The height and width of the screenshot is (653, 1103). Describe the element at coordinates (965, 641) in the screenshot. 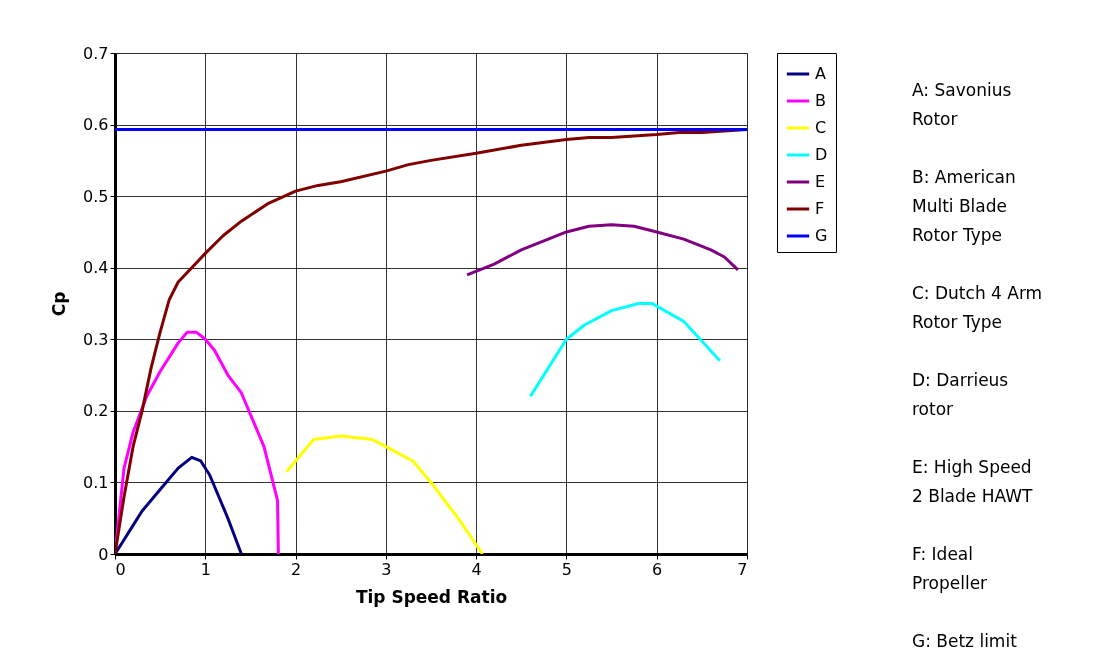

I see `text: G: Betz limit` at that location.